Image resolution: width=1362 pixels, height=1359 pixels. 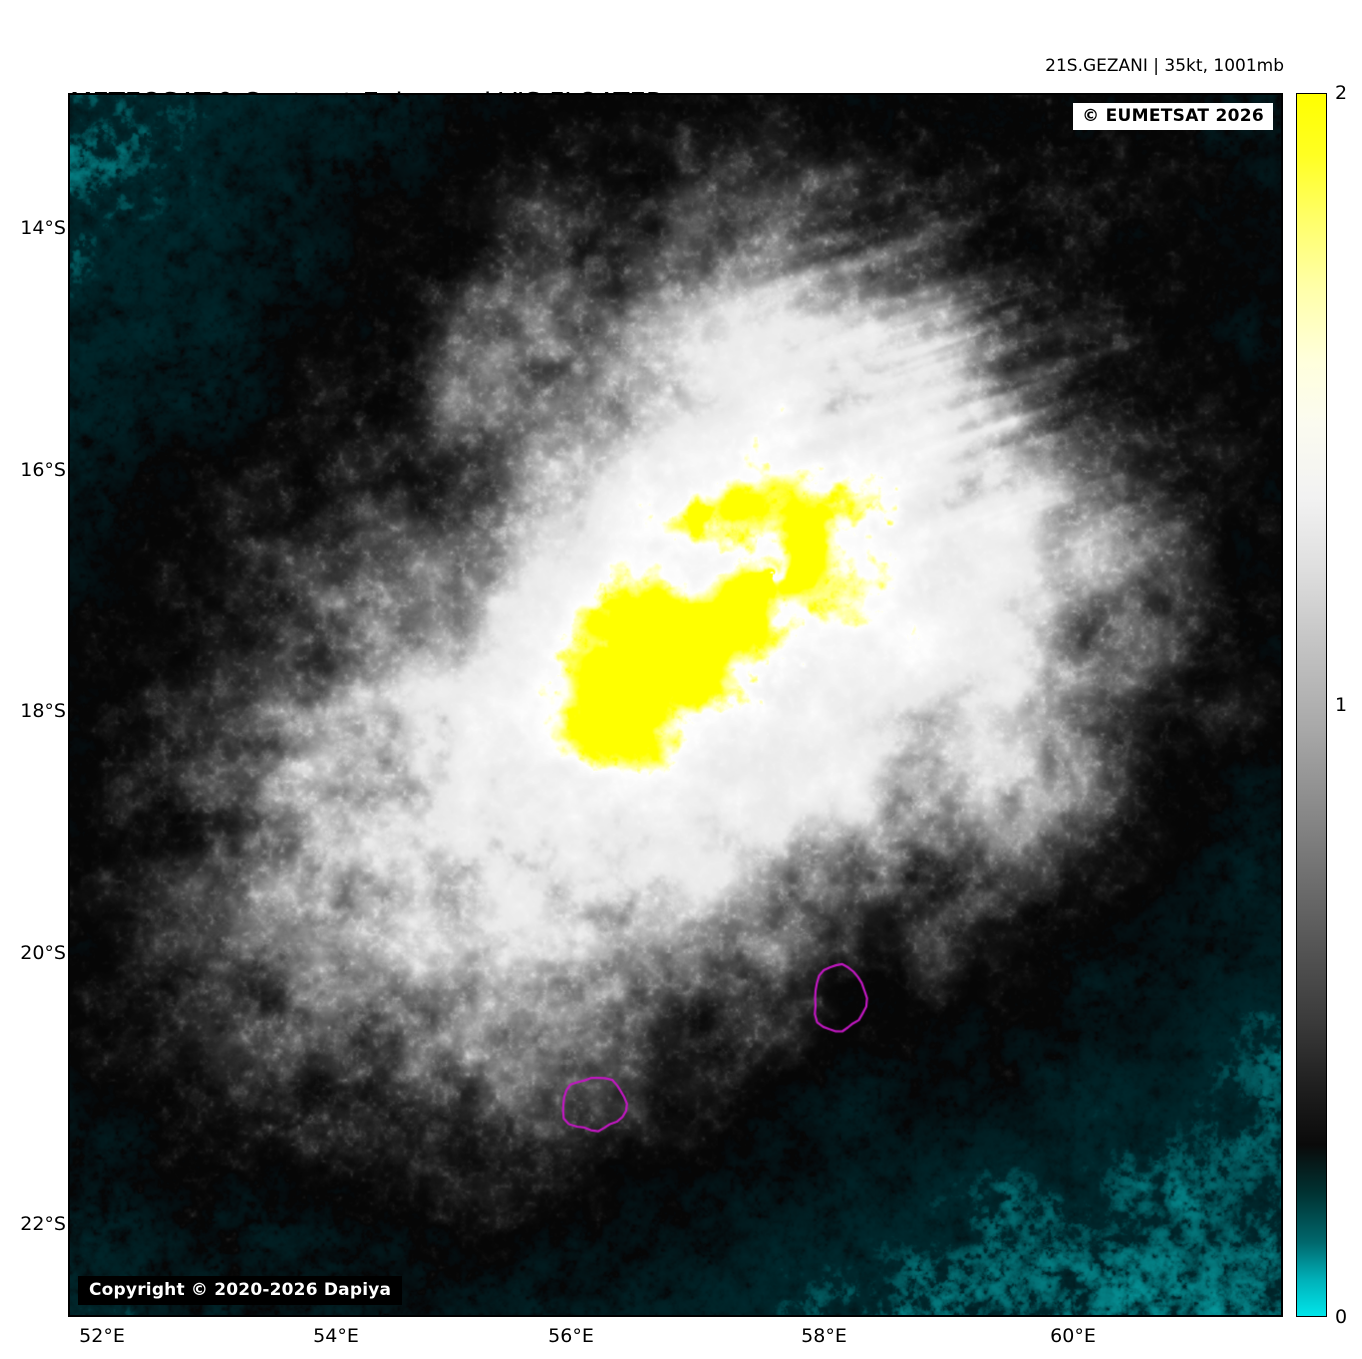 I want to click on x-tick-label: 54°E, so click(x=336, y=1336).